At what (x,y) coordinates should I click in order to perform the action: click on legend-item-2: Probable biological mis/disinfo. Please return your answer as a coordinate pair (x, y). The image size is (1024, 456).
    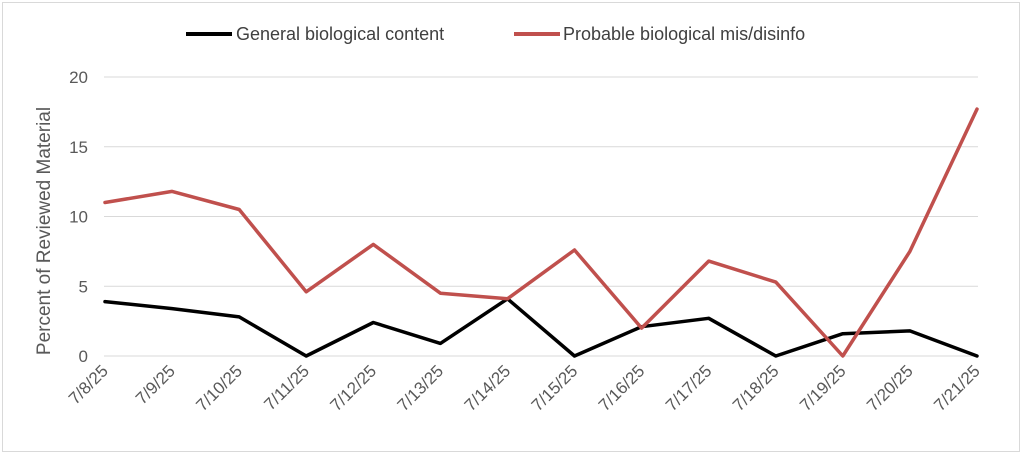
    Looking at the image, I should click on (659, 34).